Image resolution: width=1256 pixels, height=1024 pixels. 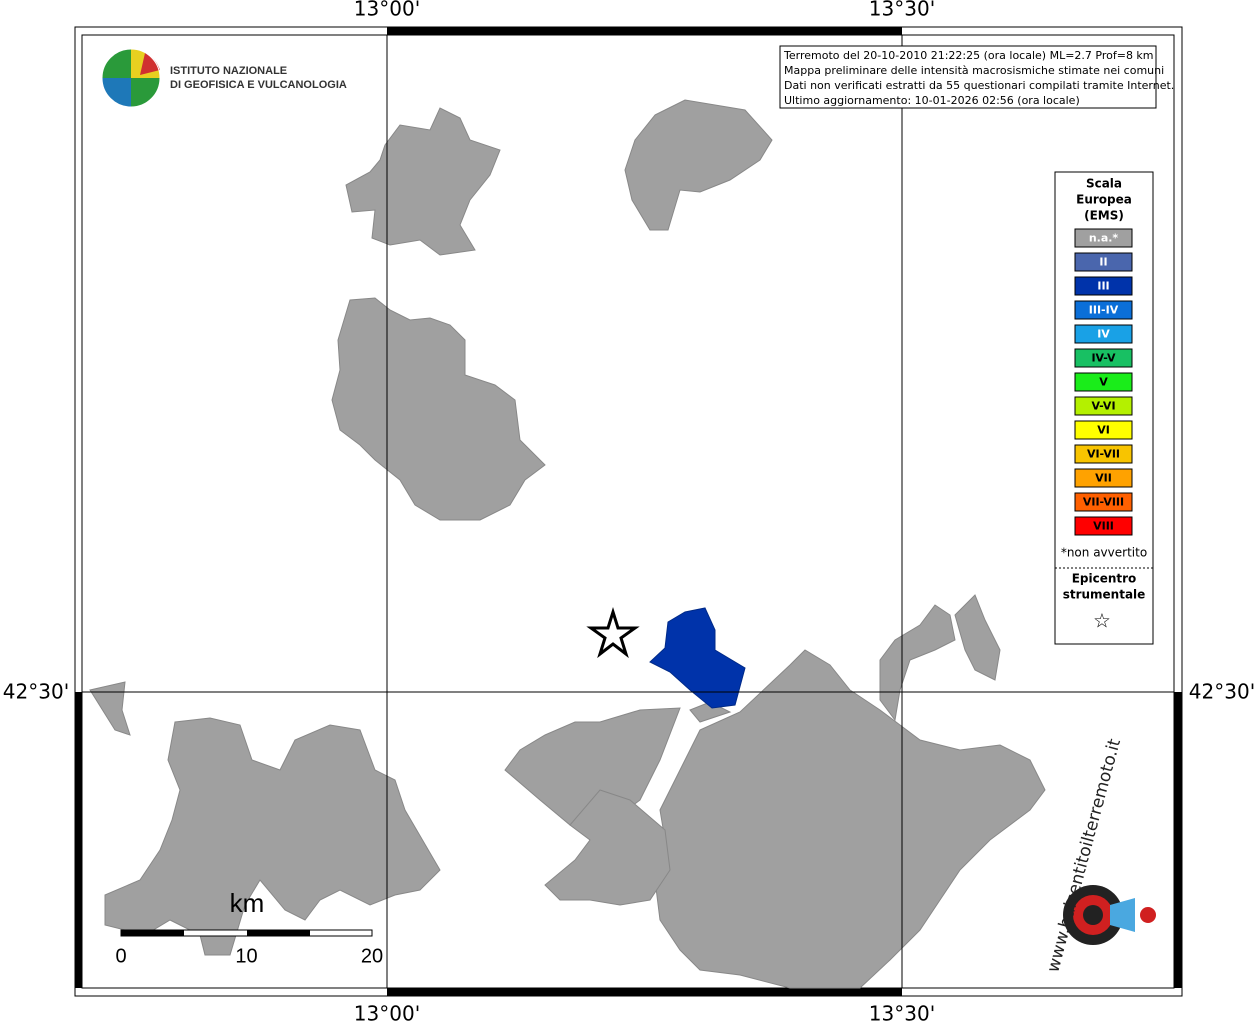 I want to click on legend-title: Scala, so click(x=1104, y=184).